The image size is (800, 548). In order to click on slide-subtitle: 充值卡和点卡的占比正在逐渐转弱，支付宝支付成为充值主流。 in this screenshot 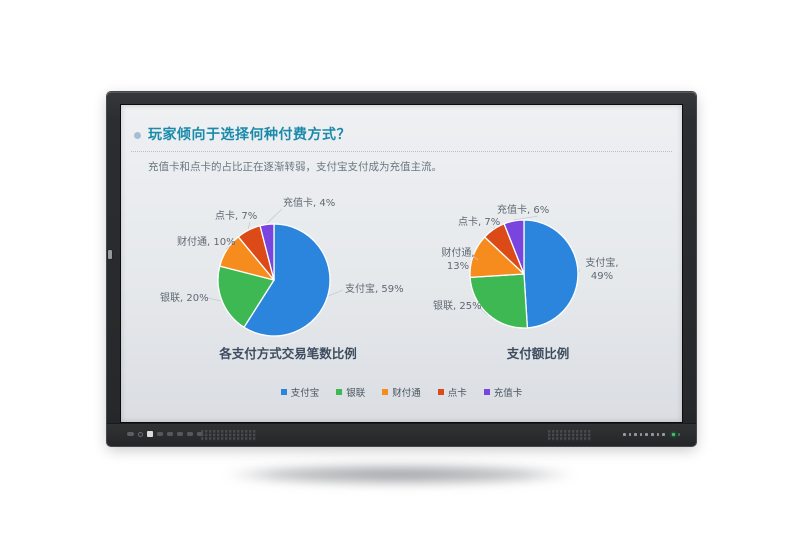, I will do `click(295, 167)`.